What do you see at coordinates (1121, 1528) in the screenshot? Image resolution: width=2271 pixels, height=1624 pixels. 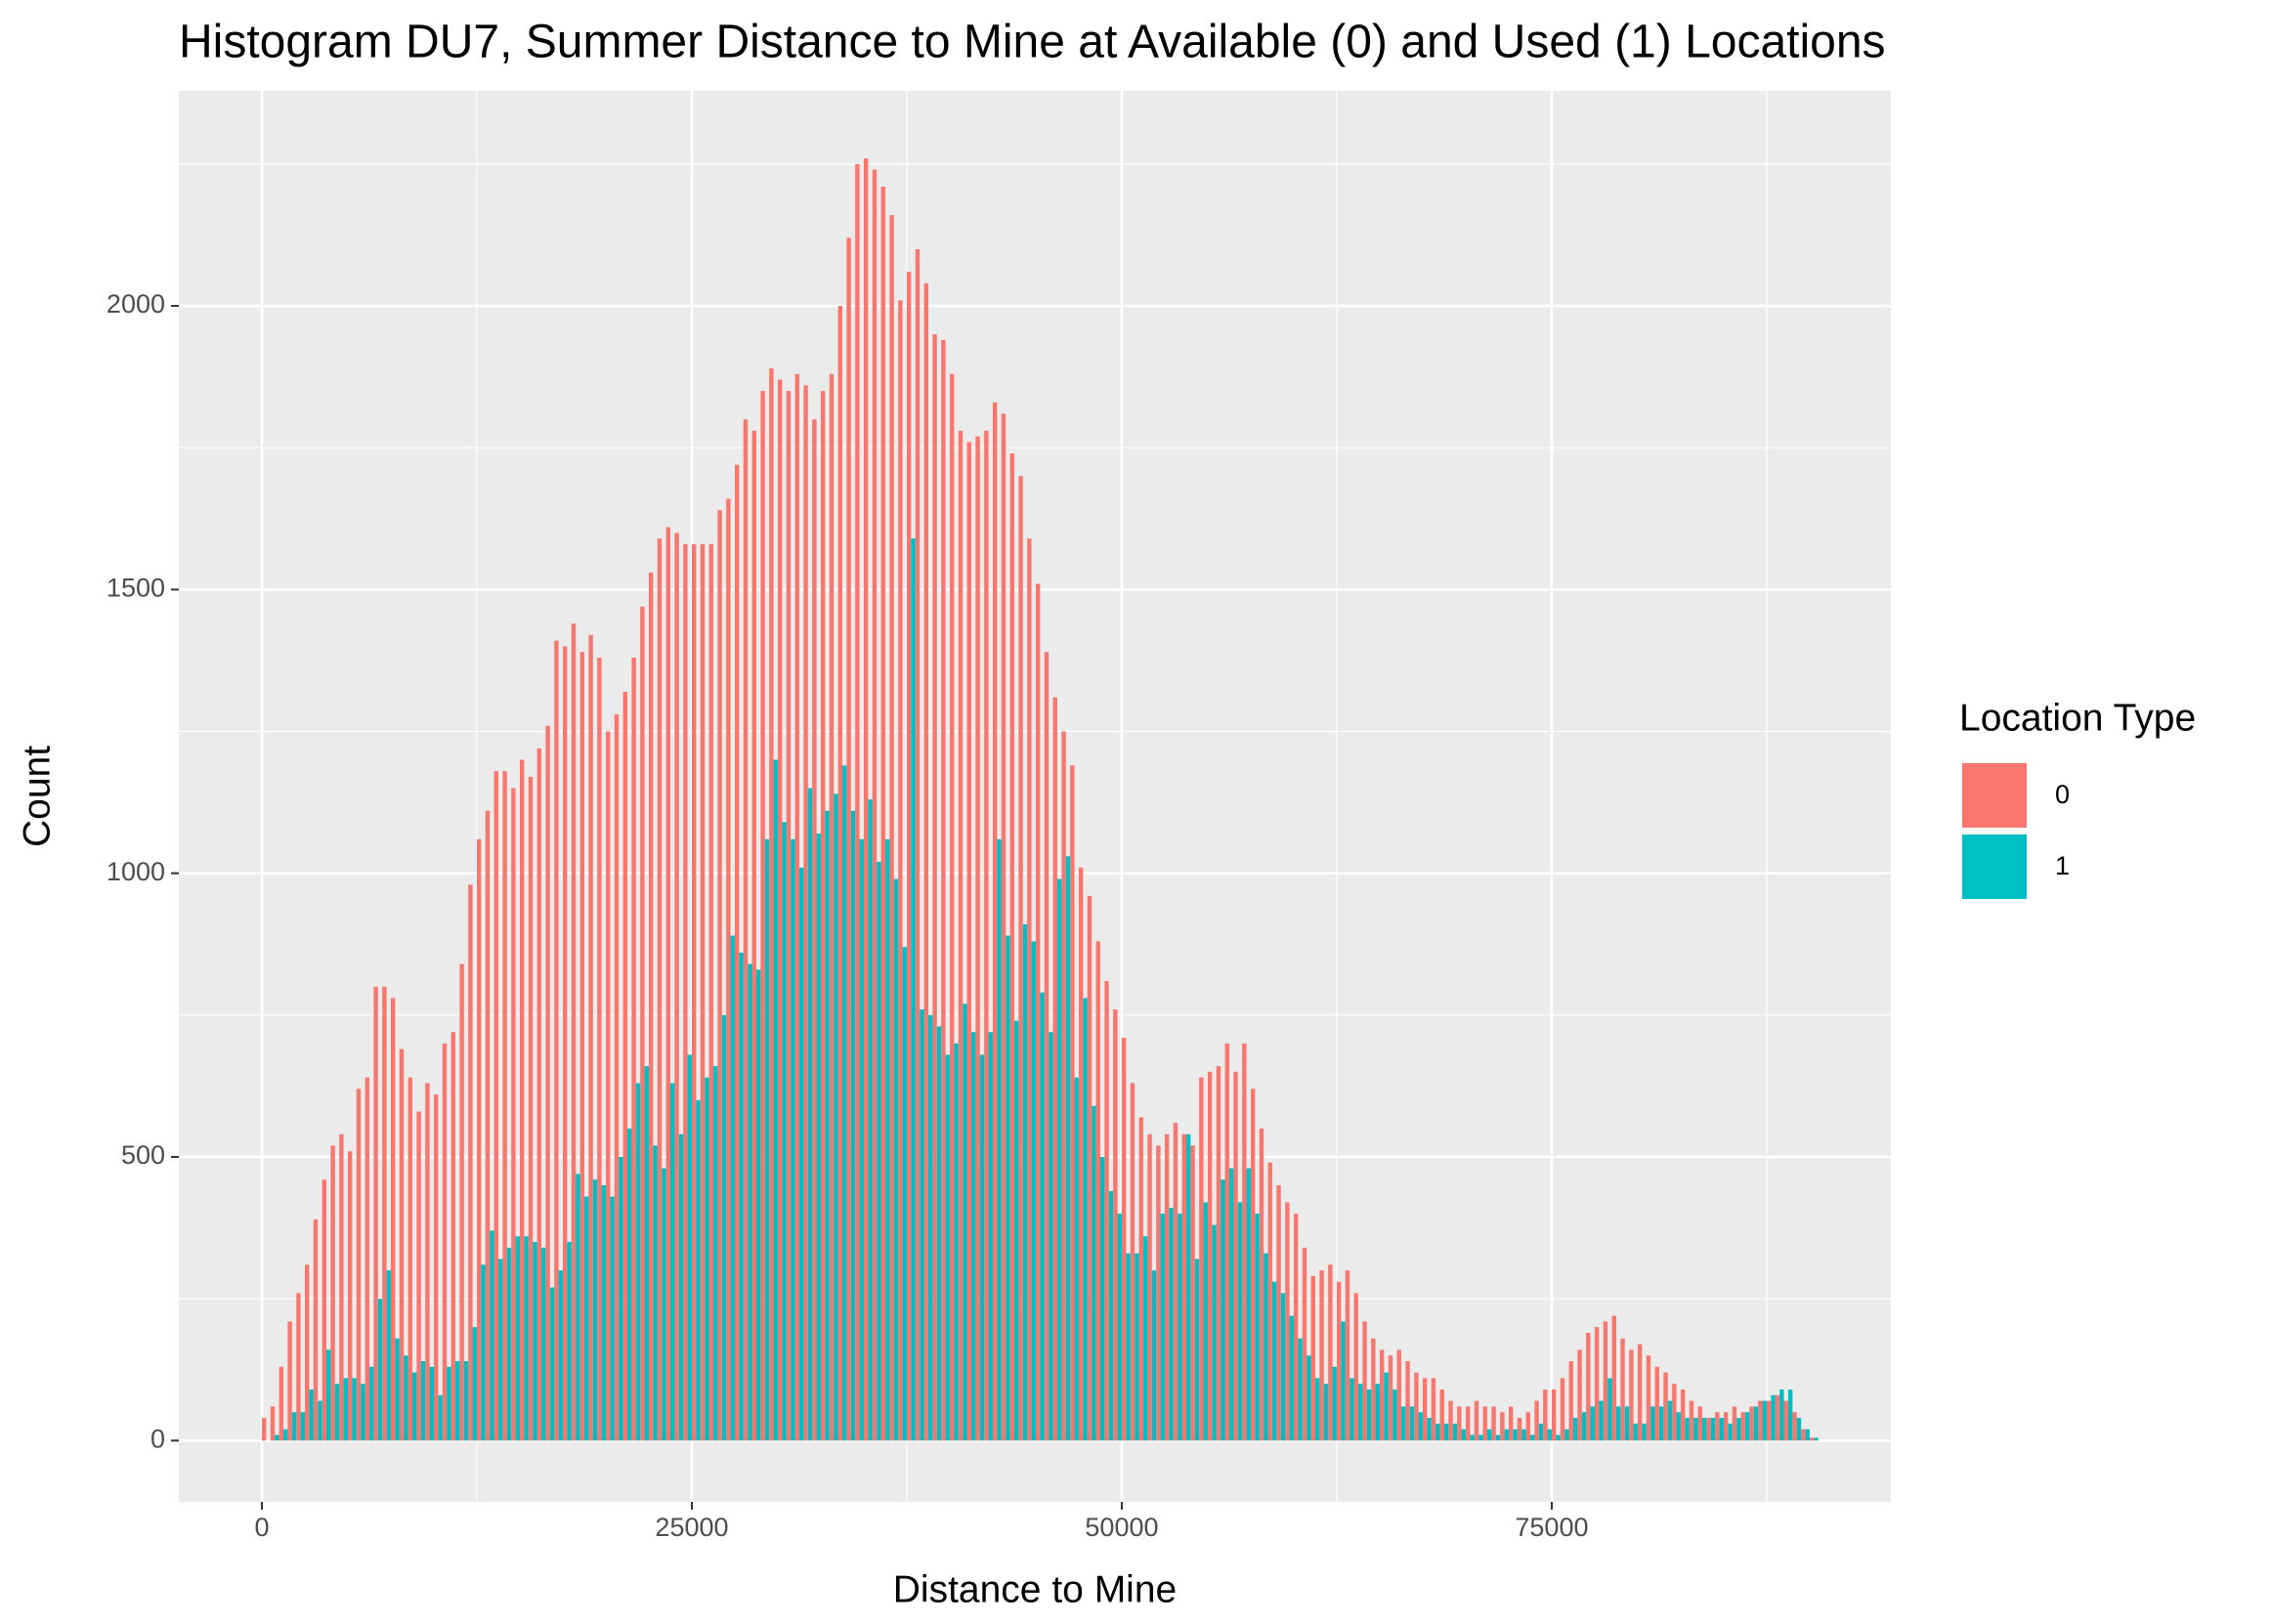 I see `x-tick-label: 50000` at bounding box center [1121, 1528].